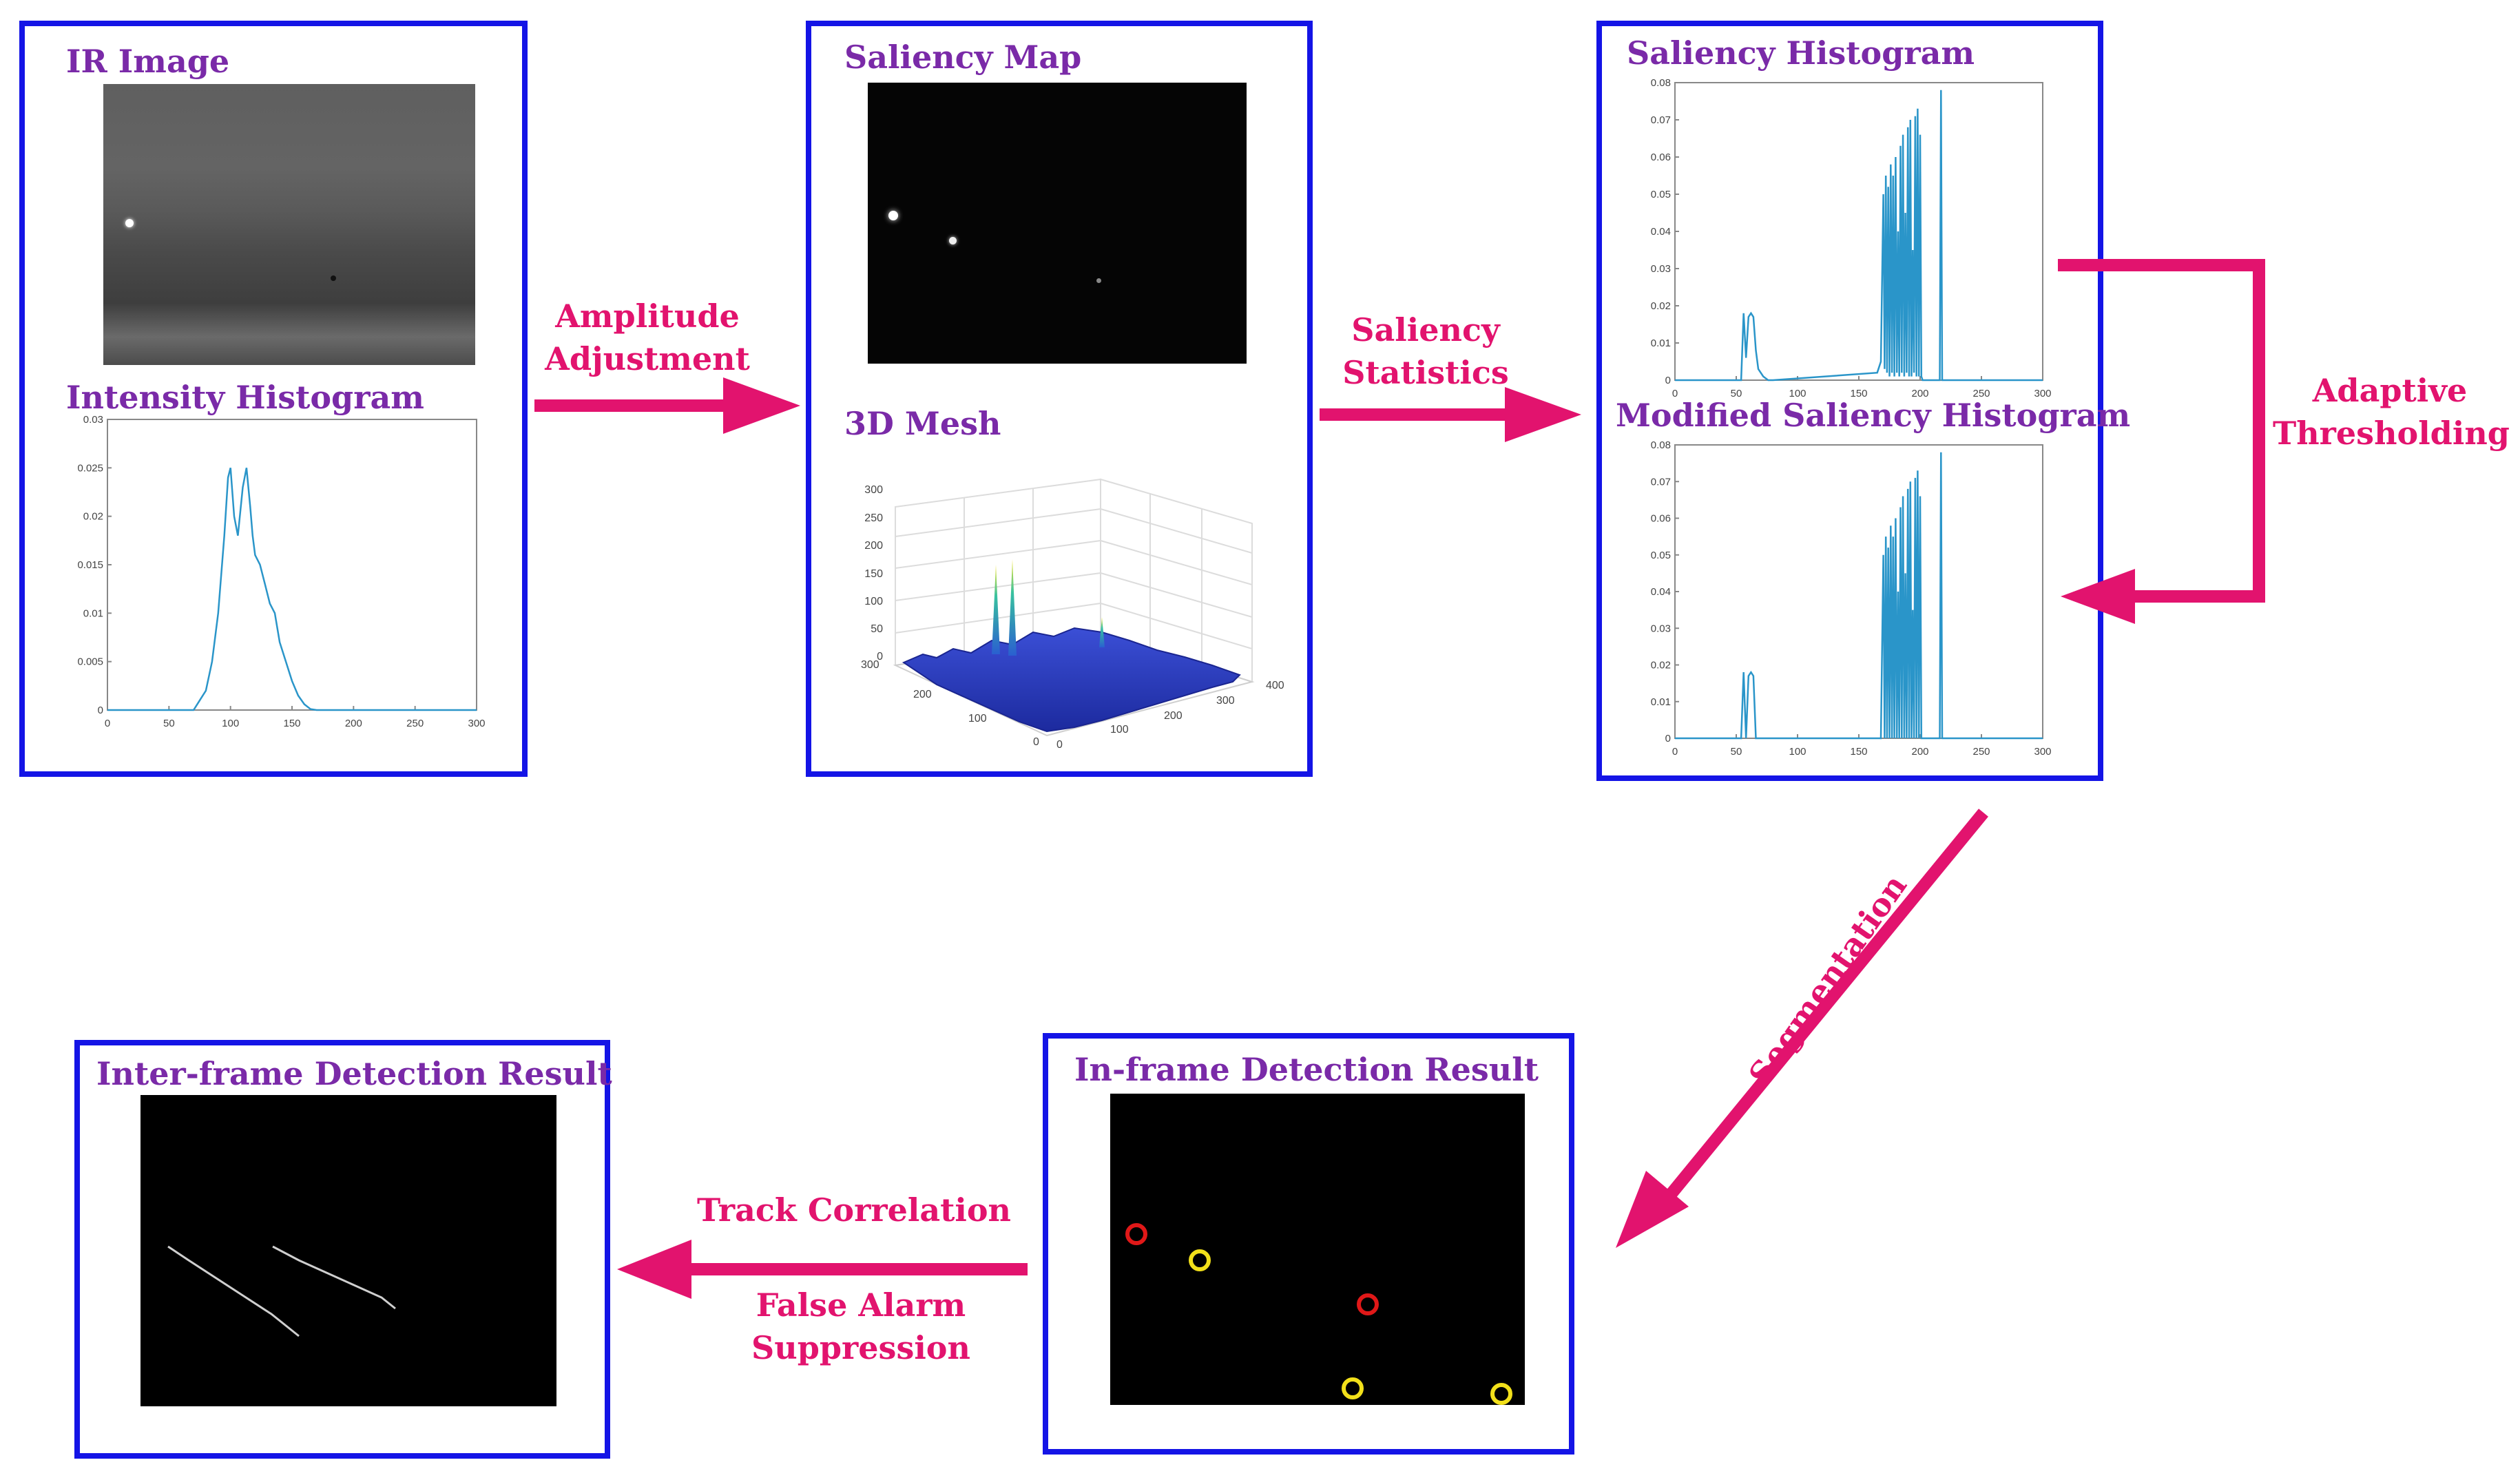 This screenshot has height=1480, width=2520. What do you see at coordinates (90, 662) in the screenshot?
I see `y-tick-label: 0.005` at bounding box center [90, 662].